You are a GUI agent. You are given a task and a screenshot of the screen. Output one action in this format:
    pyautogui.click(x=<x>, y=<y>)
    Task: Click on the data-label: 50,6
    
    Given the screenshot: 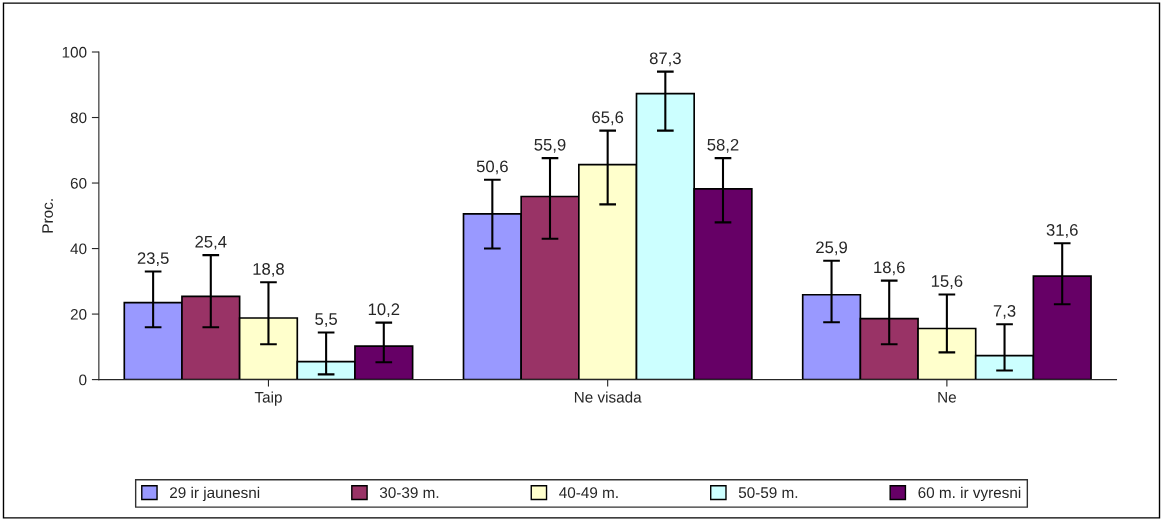 What is the action you would take?
    pyautogui.click(x=492, y=167)
    